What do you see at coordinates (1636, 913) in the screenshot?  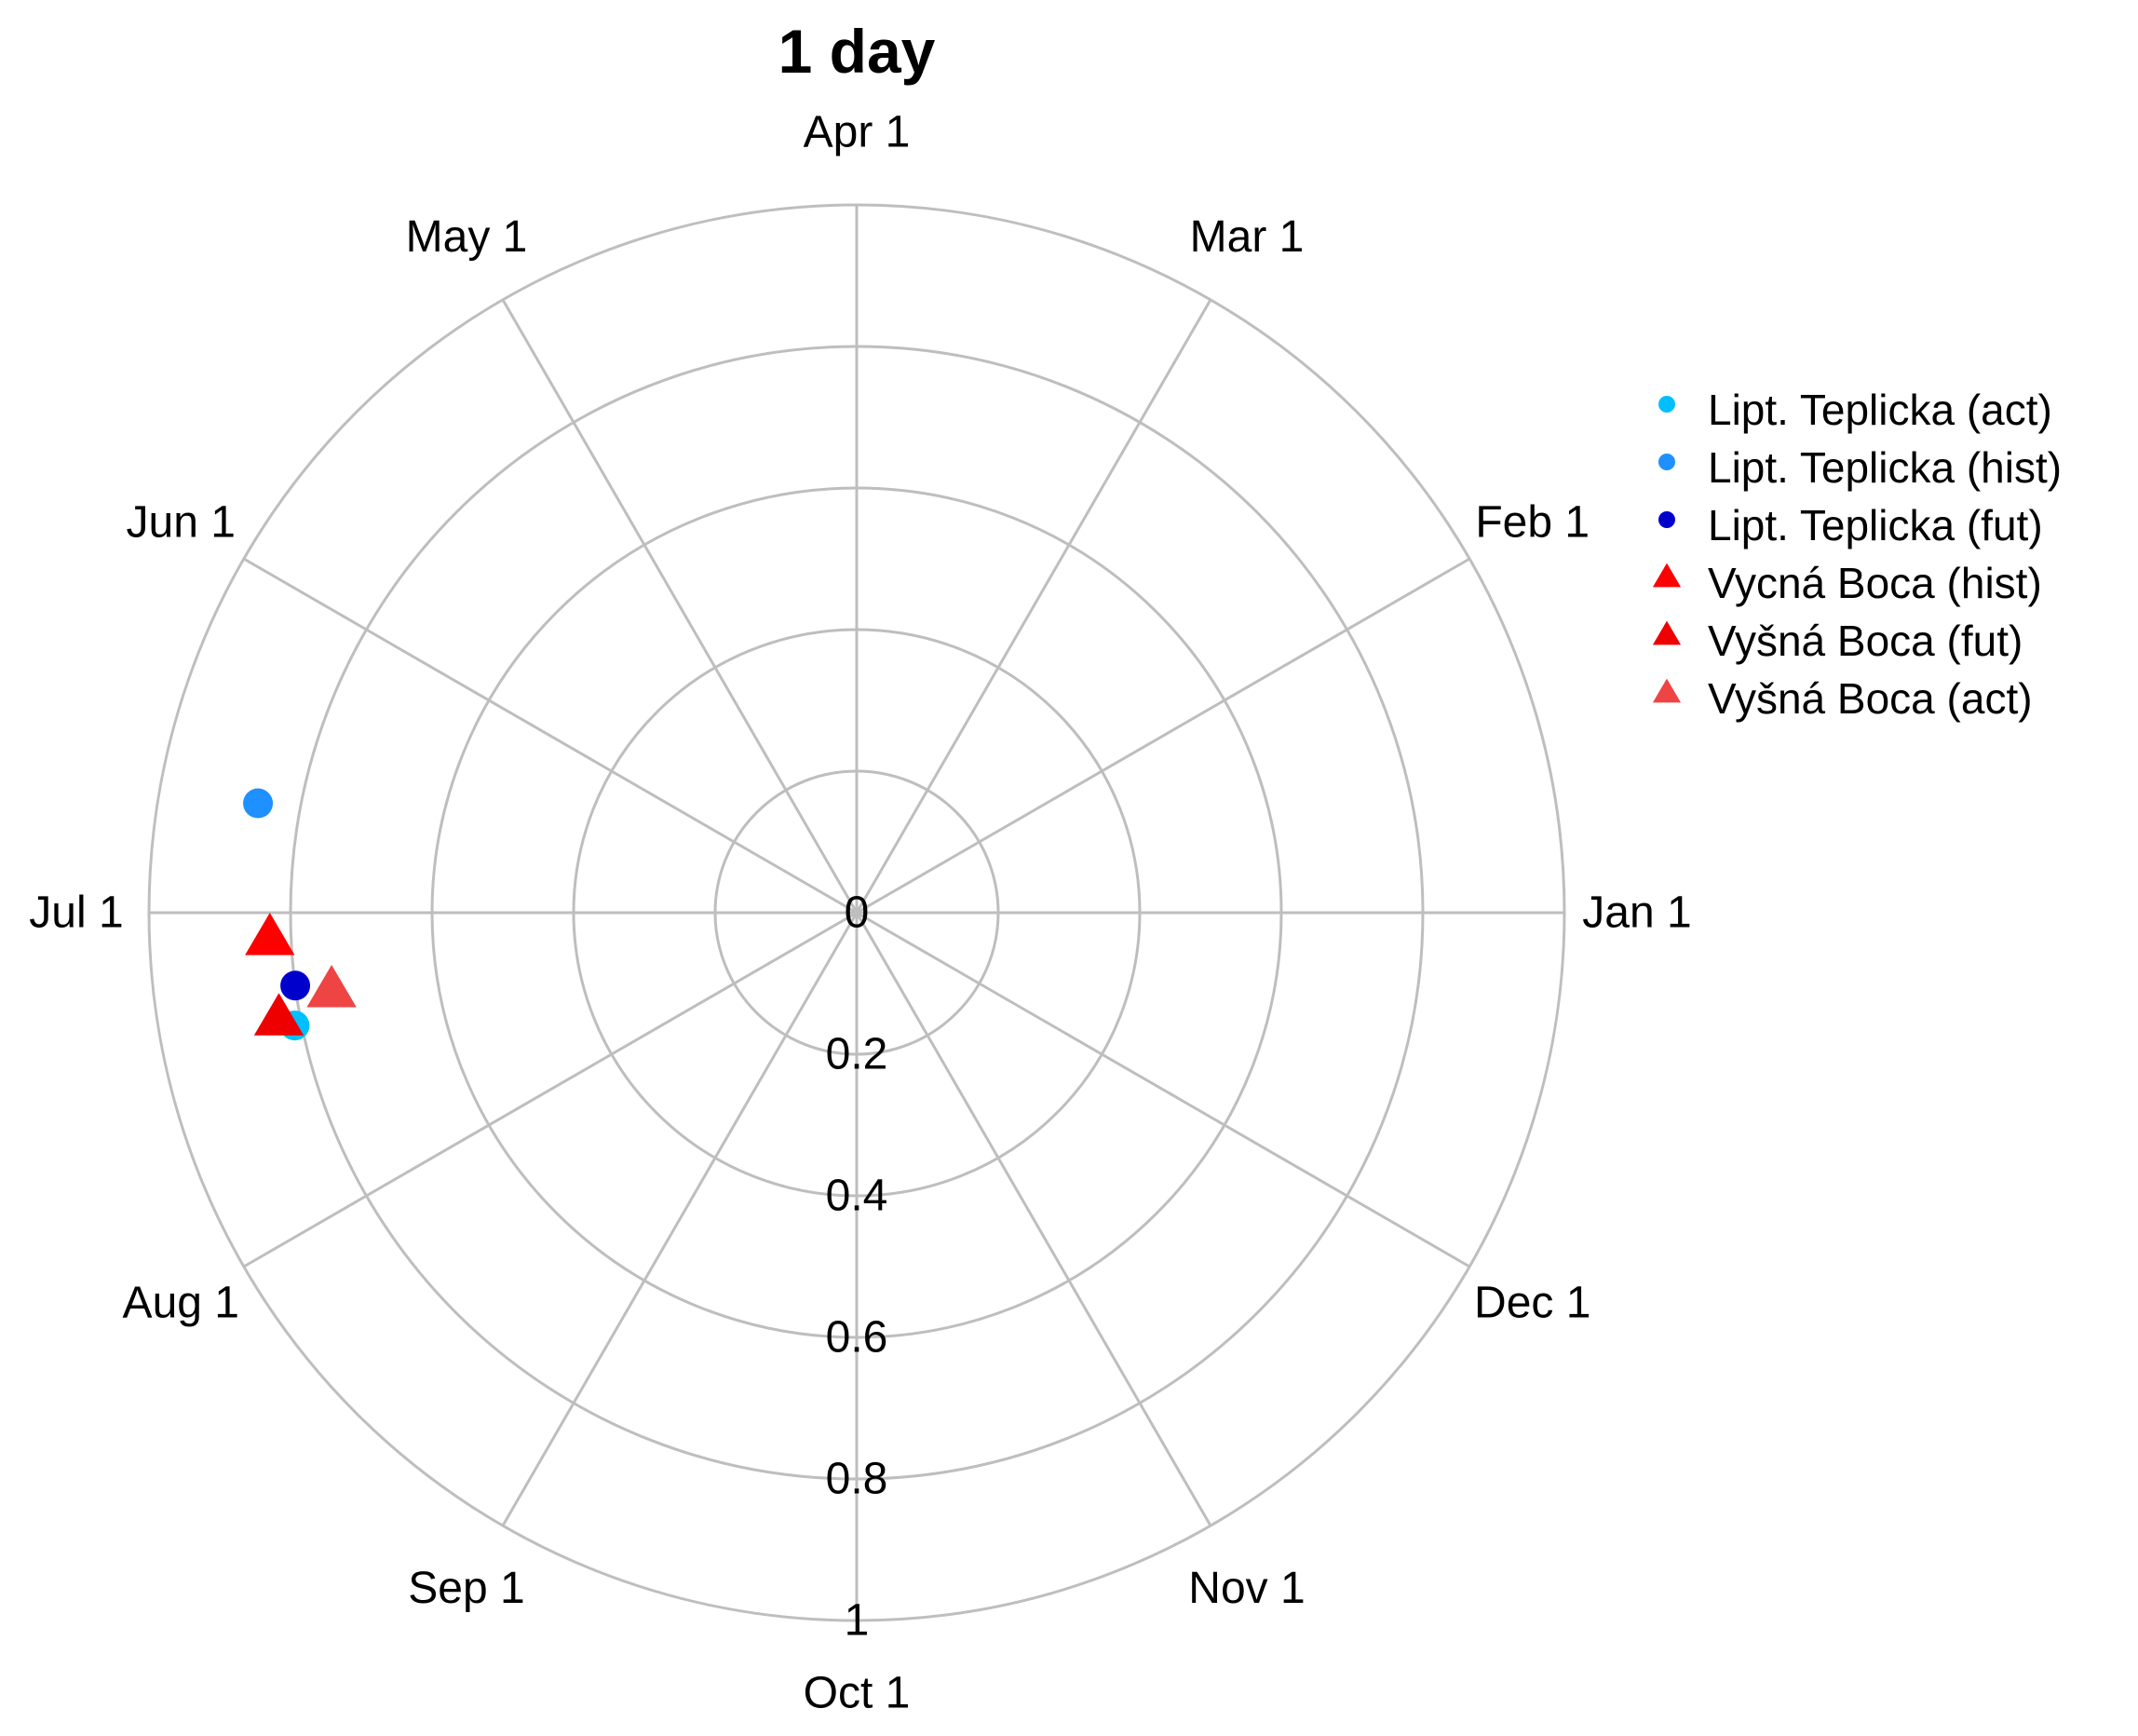 I see `angular-label: Jan 1` at bounding box center [1636, 913].